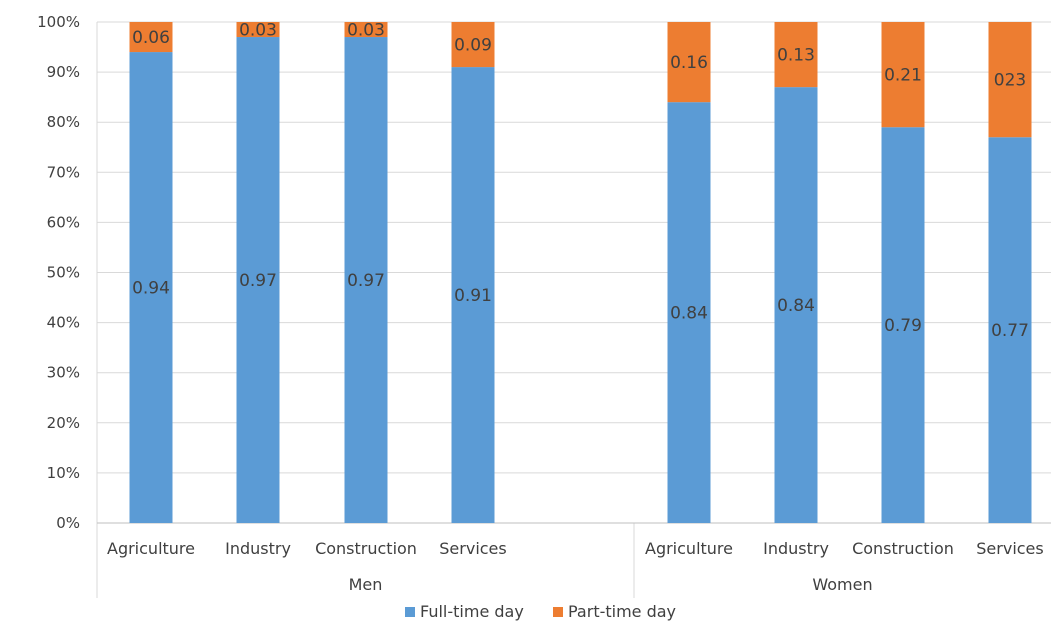  What do you see at coordinates (622, 611) in the screenshot?
I see `legend-label-part-time-day: Part-time day` at bounding box center [622, 611].